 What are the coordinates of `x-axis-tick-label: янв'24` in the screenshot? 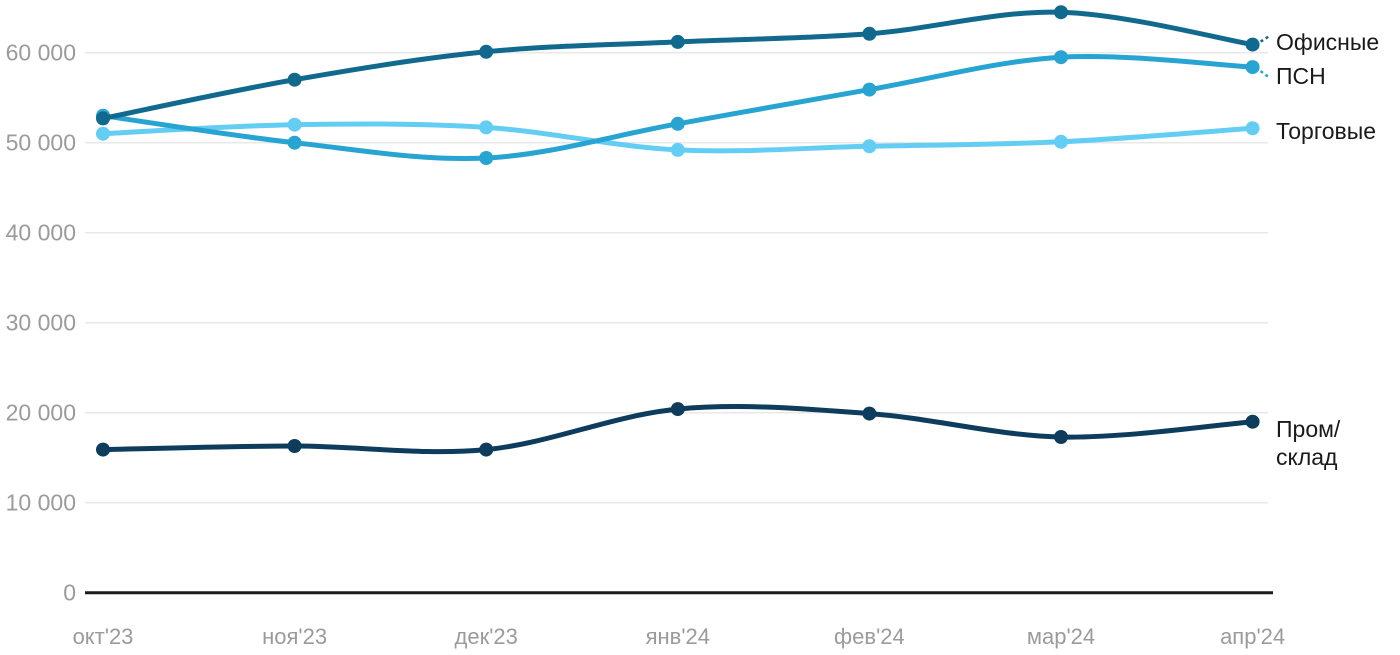 It's located at (678, 636).